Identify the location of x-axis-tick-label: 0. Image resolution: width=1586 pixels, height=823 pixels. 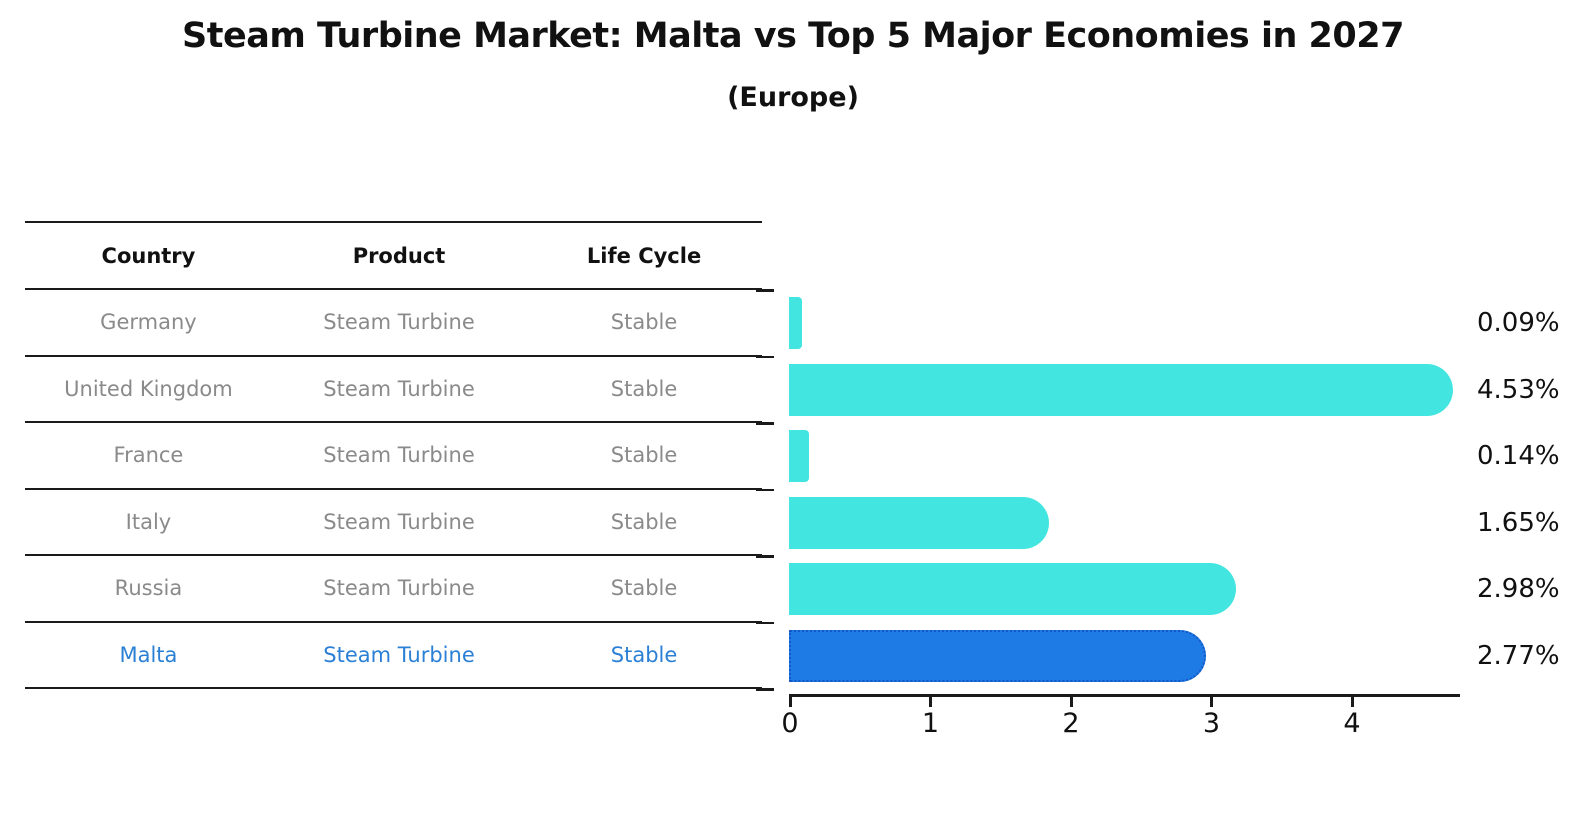
(790, 723).